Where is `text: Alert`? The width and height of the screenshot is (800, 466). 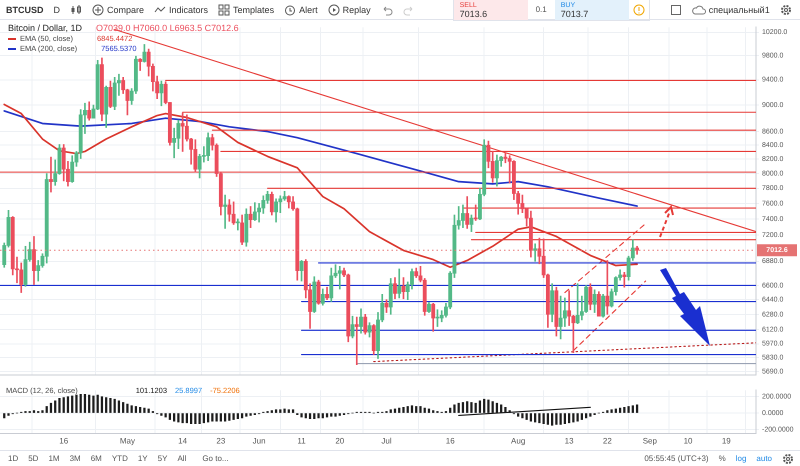
text: Alert is located at coordinates (308, 10).